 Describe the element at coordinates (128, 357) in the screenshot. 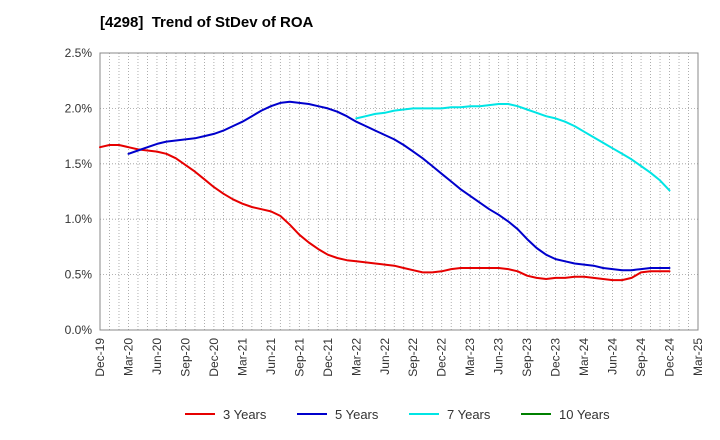

I see `x-tick-label: Mar-20` at that location.